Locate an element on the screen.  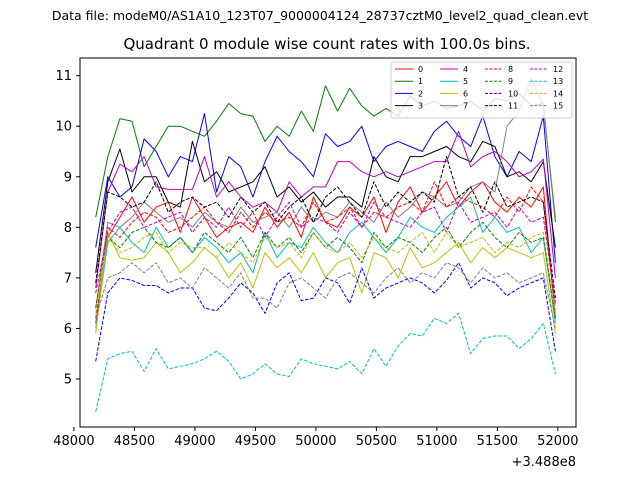
y-tick-label: 9 is located at coordinates (68, 177).